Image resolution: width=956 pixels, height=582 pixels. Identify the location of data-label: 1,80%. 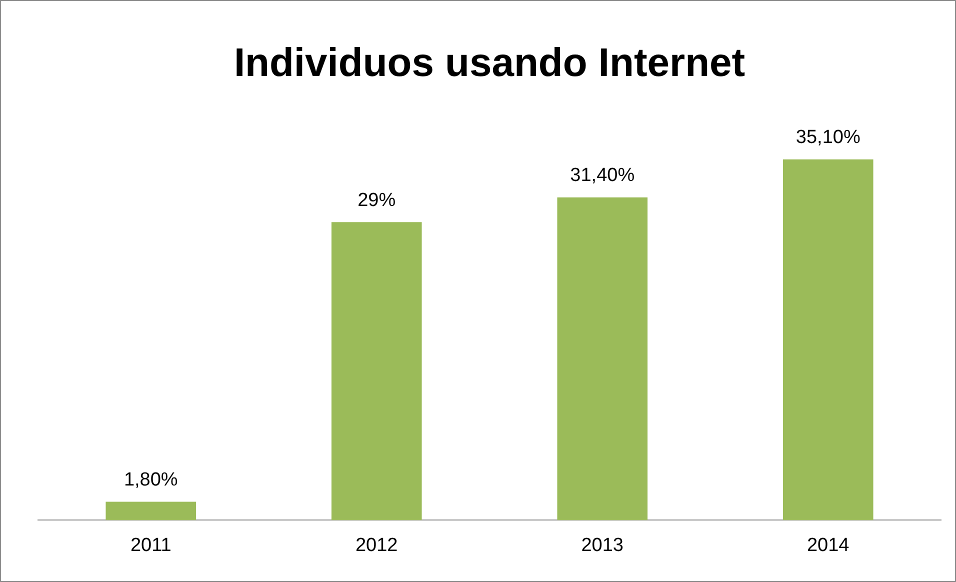
(151, 479).